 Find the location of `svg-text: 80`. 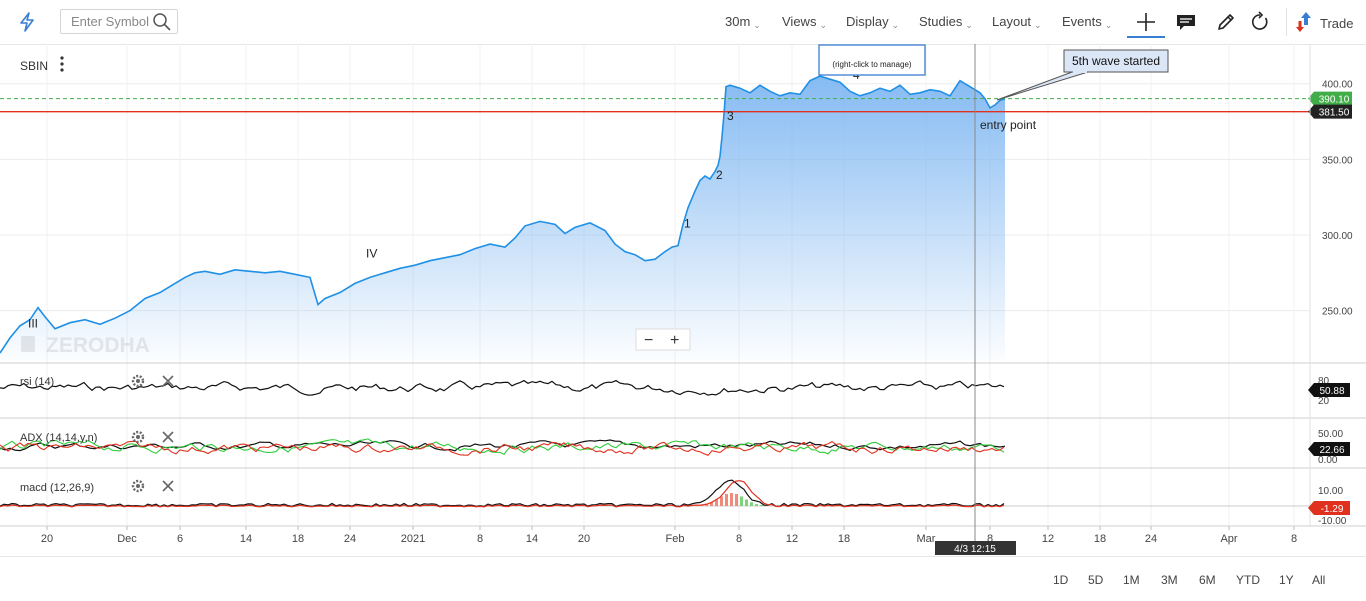

svg-text: 80 is located at coordinates (1324, 381).